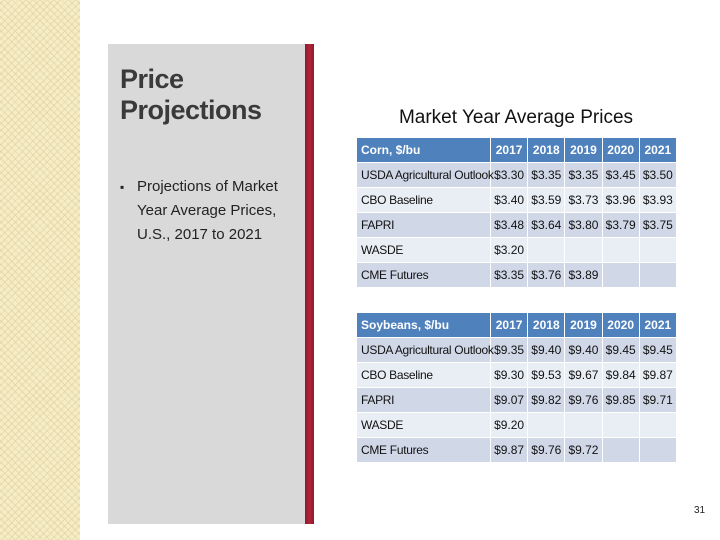 This screenshot has height=540, width=720. What do you see at coordinates (509, 425) in the screenshot?
I see `price-cell: $9.20` at bounding box center [509, 425].